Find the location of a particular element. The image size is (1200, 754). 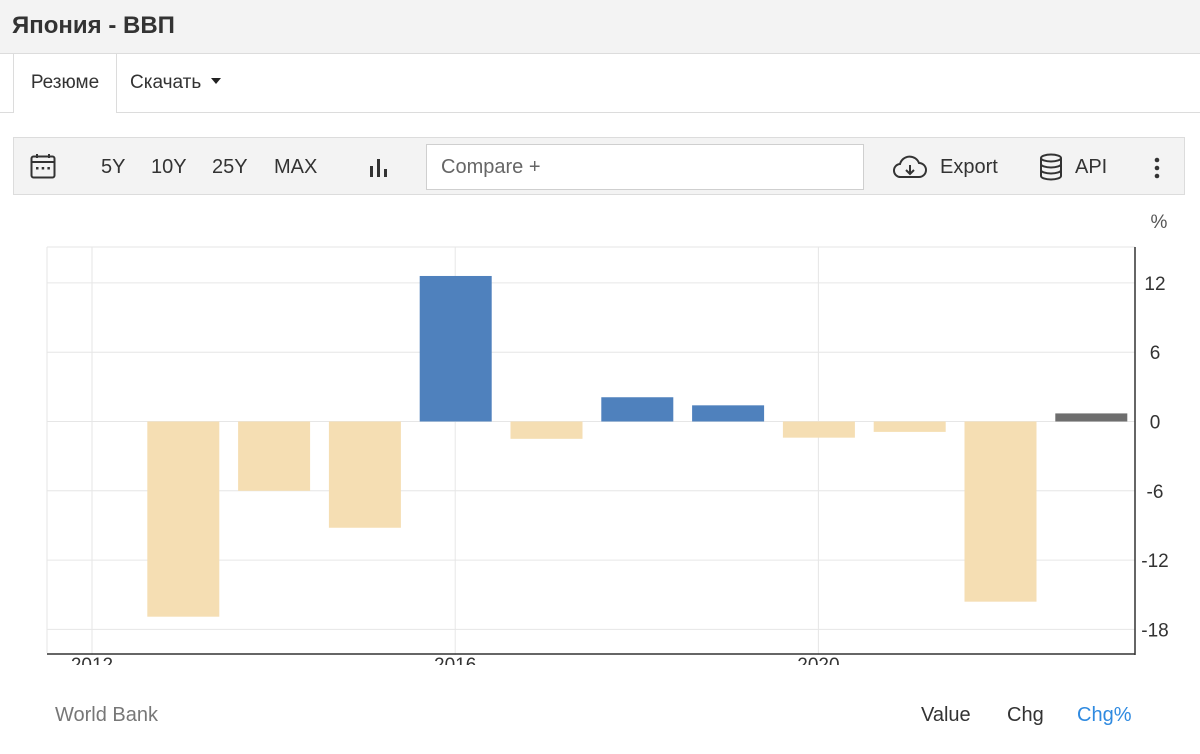

range-5y-button: 5Y is located at coordinates (113, 167).